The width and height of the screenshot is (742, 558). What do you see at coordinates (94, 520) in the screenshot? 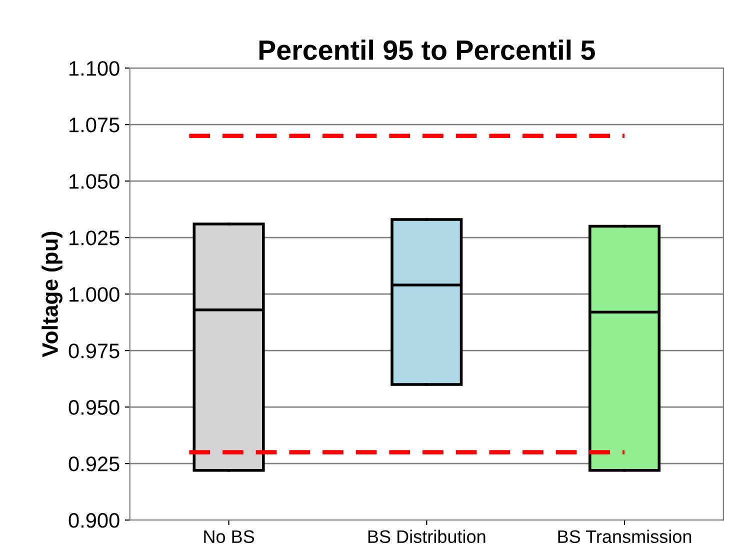
I see `y-tick-label: 0.900` at bounding box center [94, 520].